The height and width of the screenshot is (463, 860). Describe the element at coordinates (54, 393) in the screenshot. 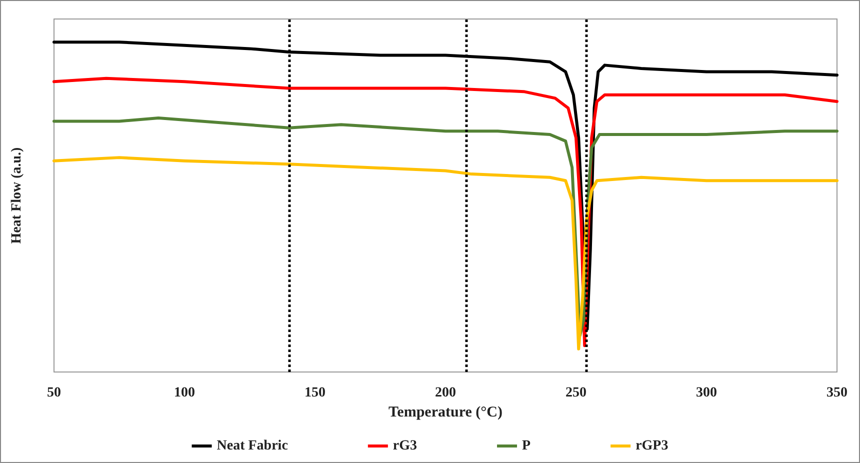

I see `x-tick-label: 50` at that location.